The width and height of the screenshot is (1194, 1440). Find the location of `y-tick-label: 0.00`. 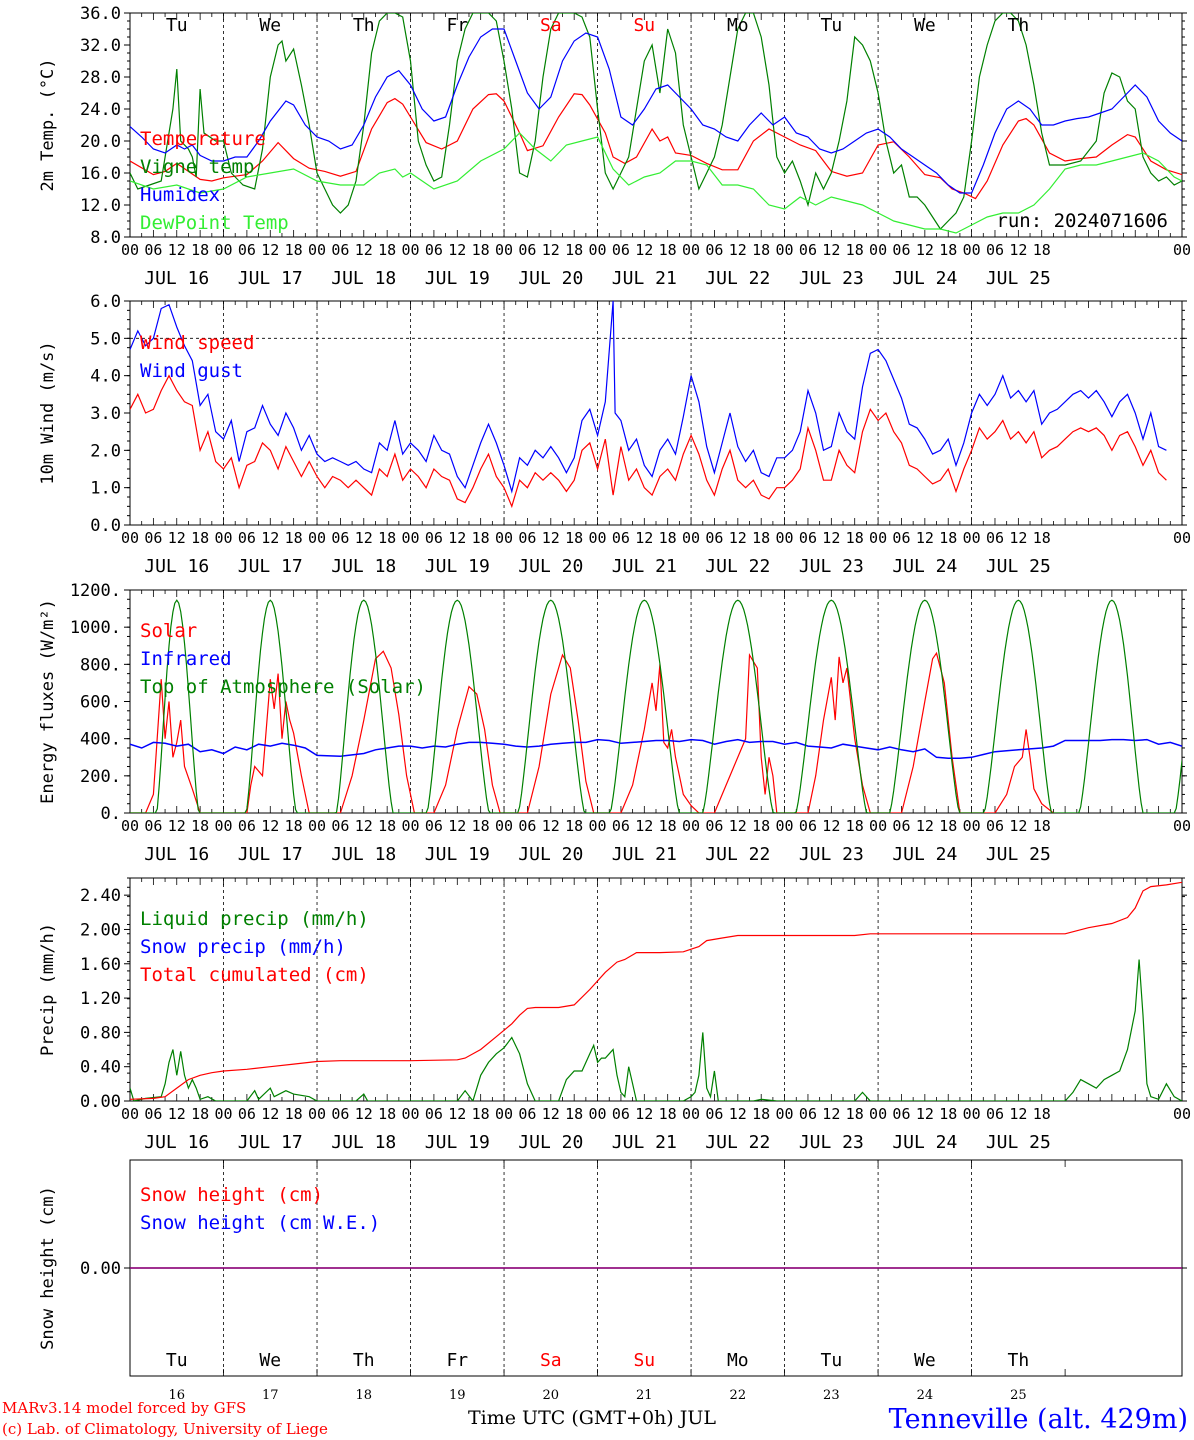

y-tick-label: 0.00 is located at coordinates (100, 1102).